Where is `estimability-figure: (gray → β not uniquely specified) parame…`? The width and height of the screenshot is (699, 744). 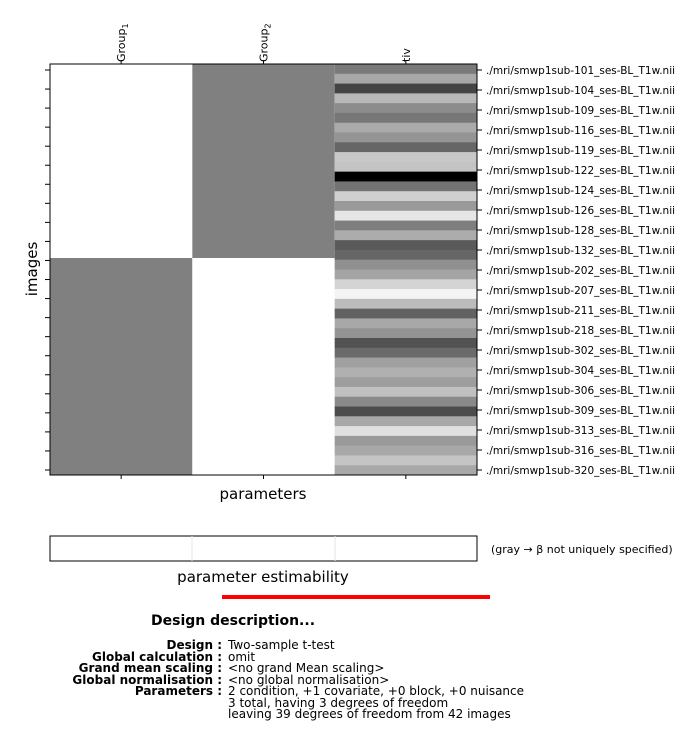
estimability-figure: (gray → β not uniquely specified) parame… is located at coordinates (361, 567).